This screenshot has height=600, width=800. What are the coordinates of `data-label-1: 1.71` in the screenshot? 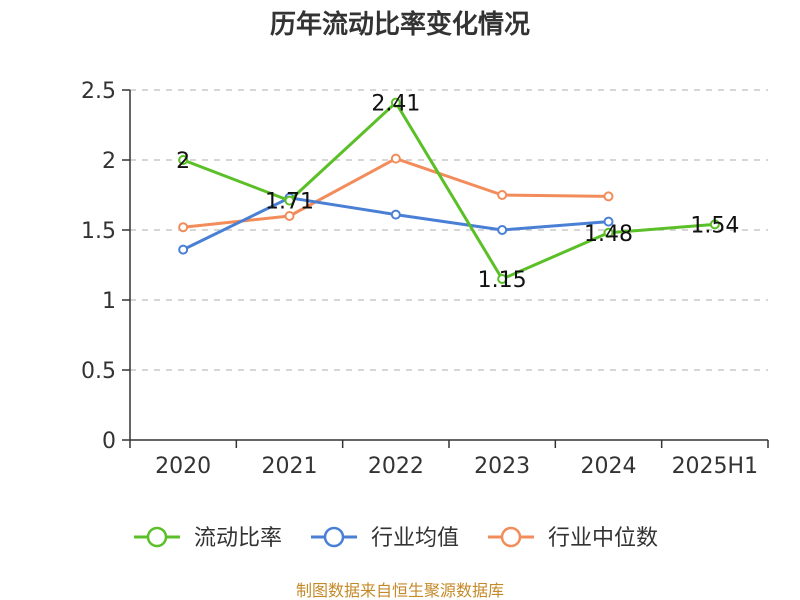 It's located at (289, 202).